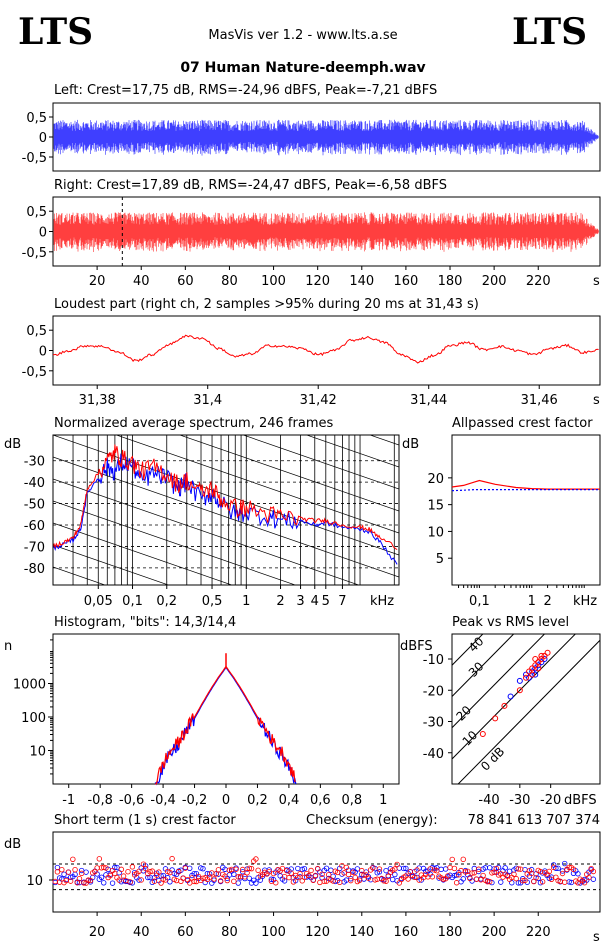 This screenshot has height=946, width=606. I want to click on peak-rms-ytick-label: -10, so click(433, 660).